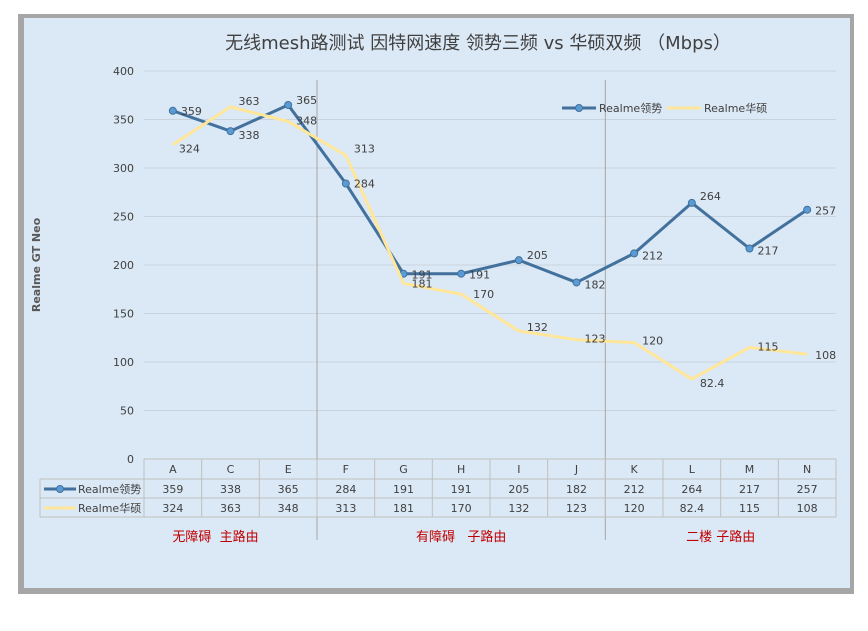  What do you see at coordinates (652, 341) in the screenshot?
I see `data-label: 120` at bounding box center [652, 341].